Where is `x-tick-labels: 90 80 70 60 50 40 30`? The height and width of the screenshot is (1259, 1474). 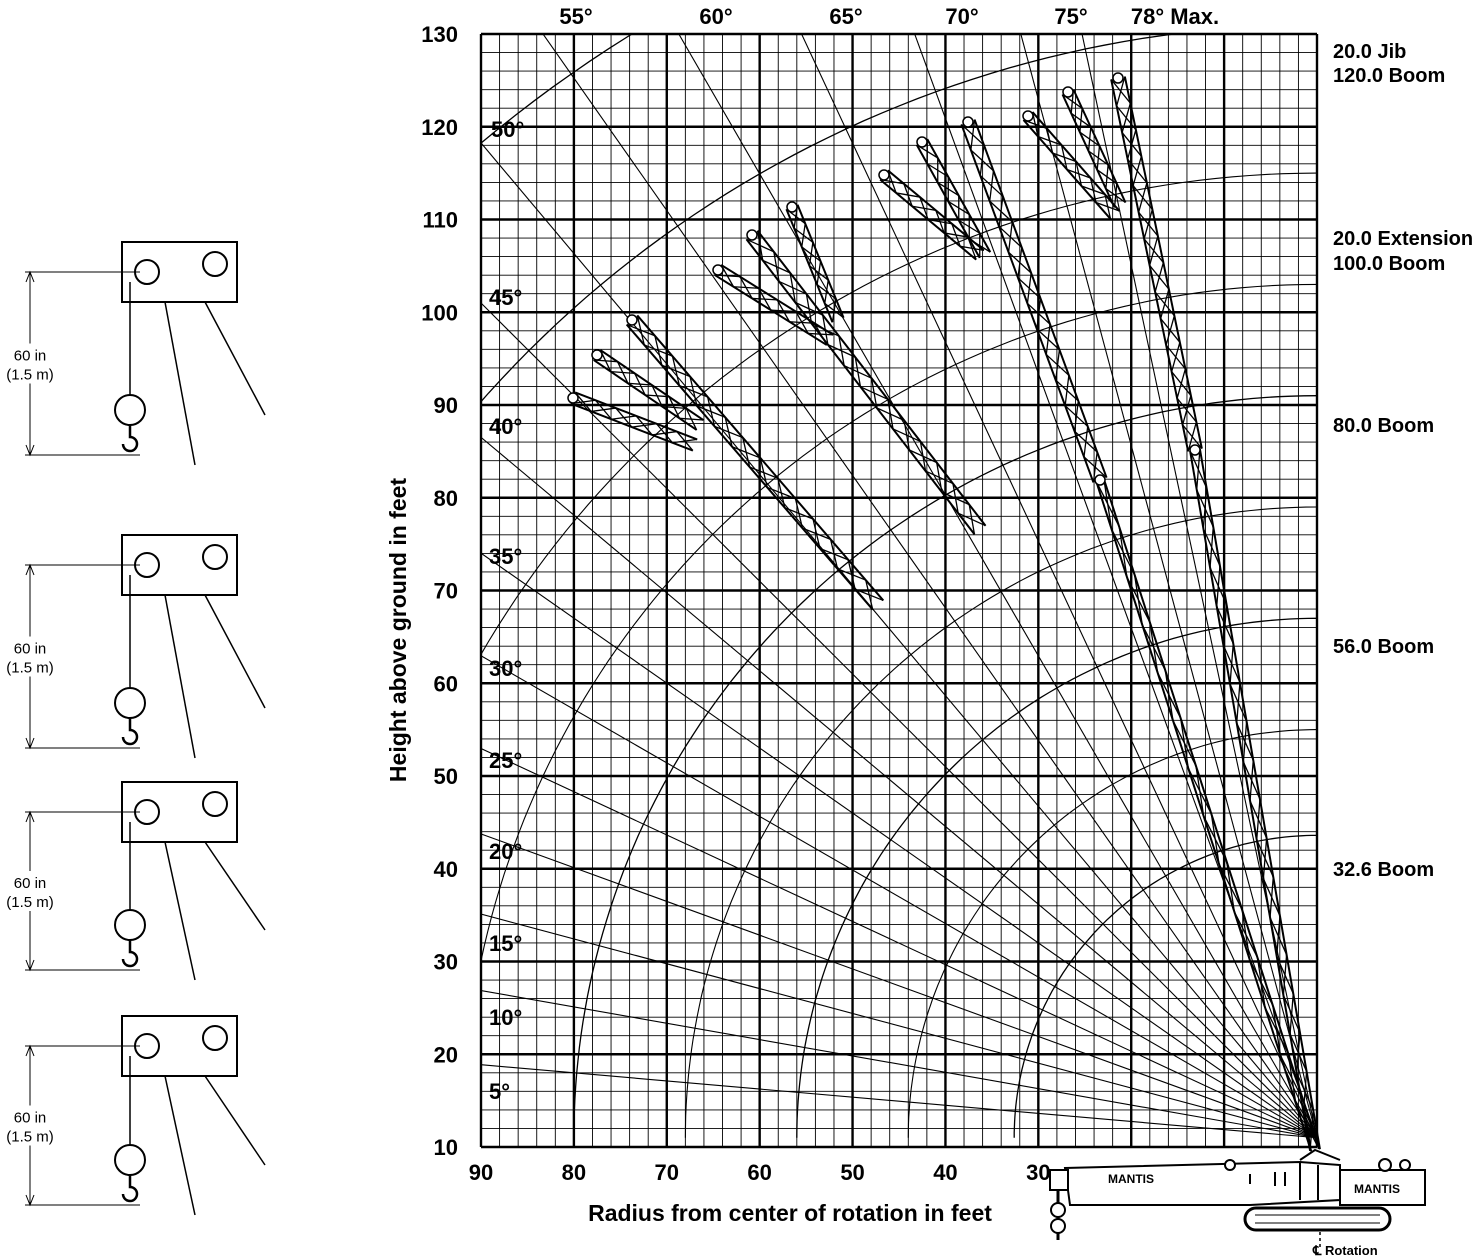
x-tick-labels: 90 80 70 60 50 40 30 is located at coordinates (760, 1172).